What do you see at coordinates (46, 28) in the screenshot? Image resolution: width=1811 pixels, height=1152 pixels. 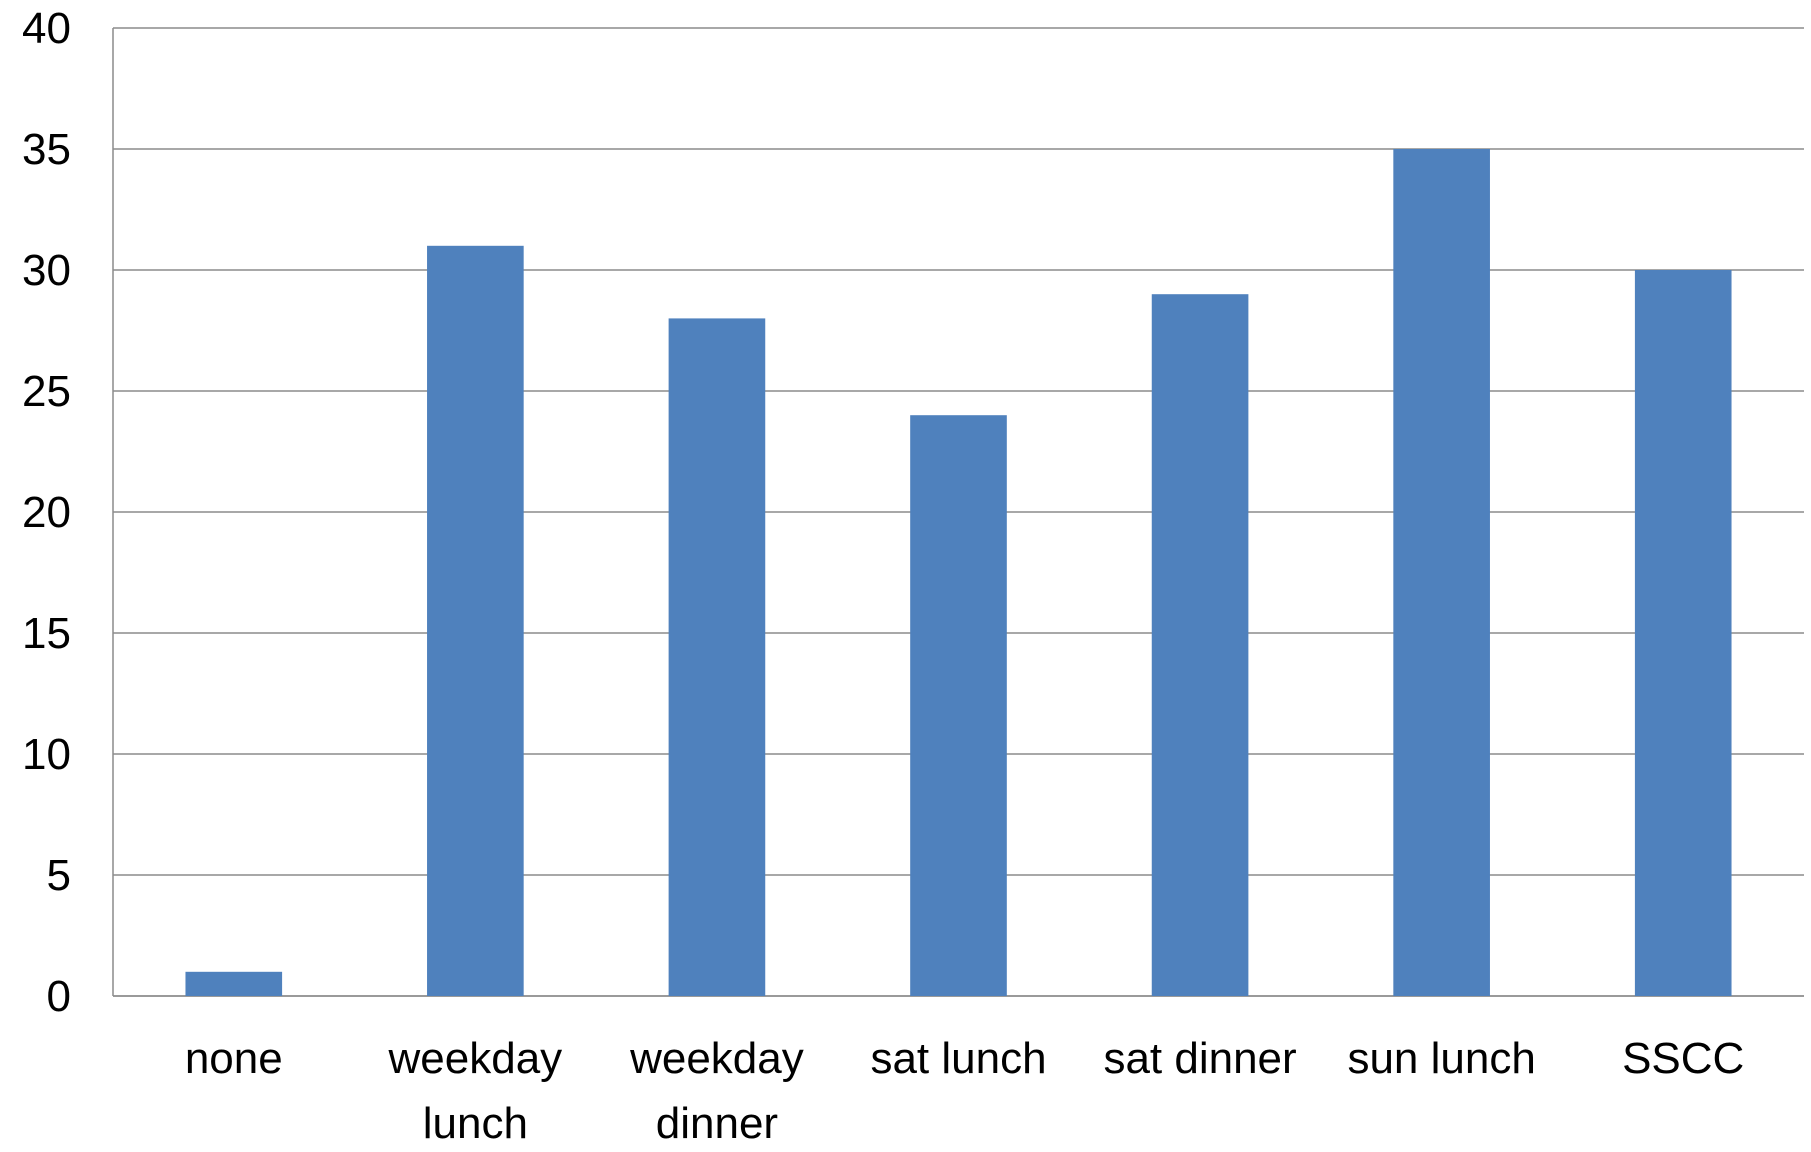 I see `y-tick-label: 40` at bounding box center [46, 28].